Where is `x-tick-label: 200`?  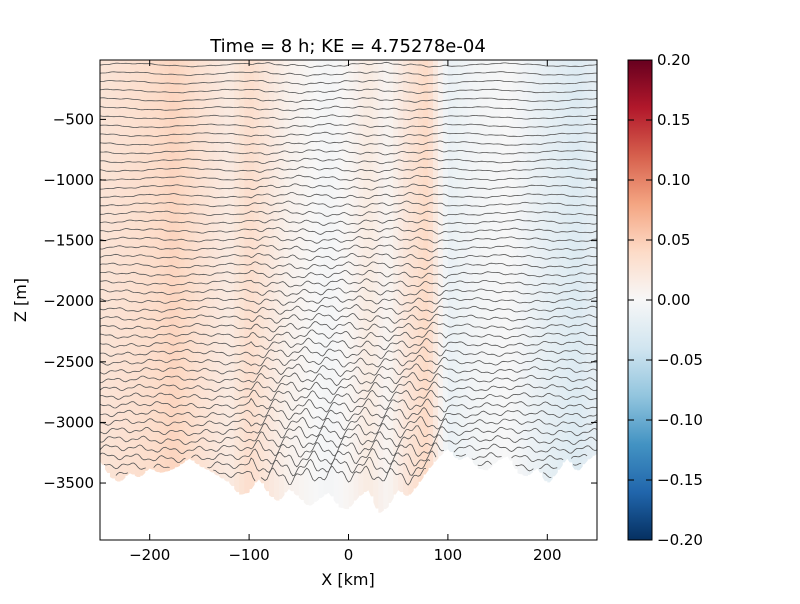
x-tick-label: 200 is located at coordinates (547, 555).